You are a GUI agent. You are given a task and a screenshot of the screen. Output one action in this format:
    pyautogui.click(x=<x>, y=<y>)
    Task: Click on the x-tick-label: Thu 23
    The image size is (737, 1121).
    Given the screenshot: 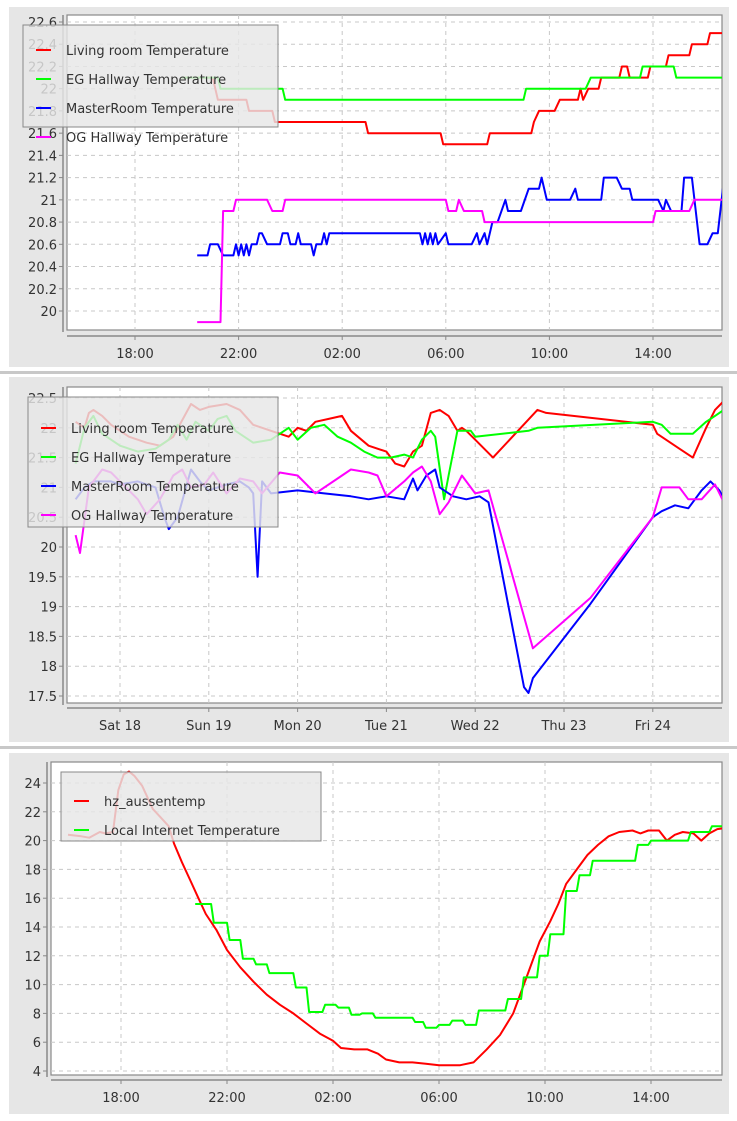 What is the action you would take?
    pyautogui.click(x=563, y=726)
    